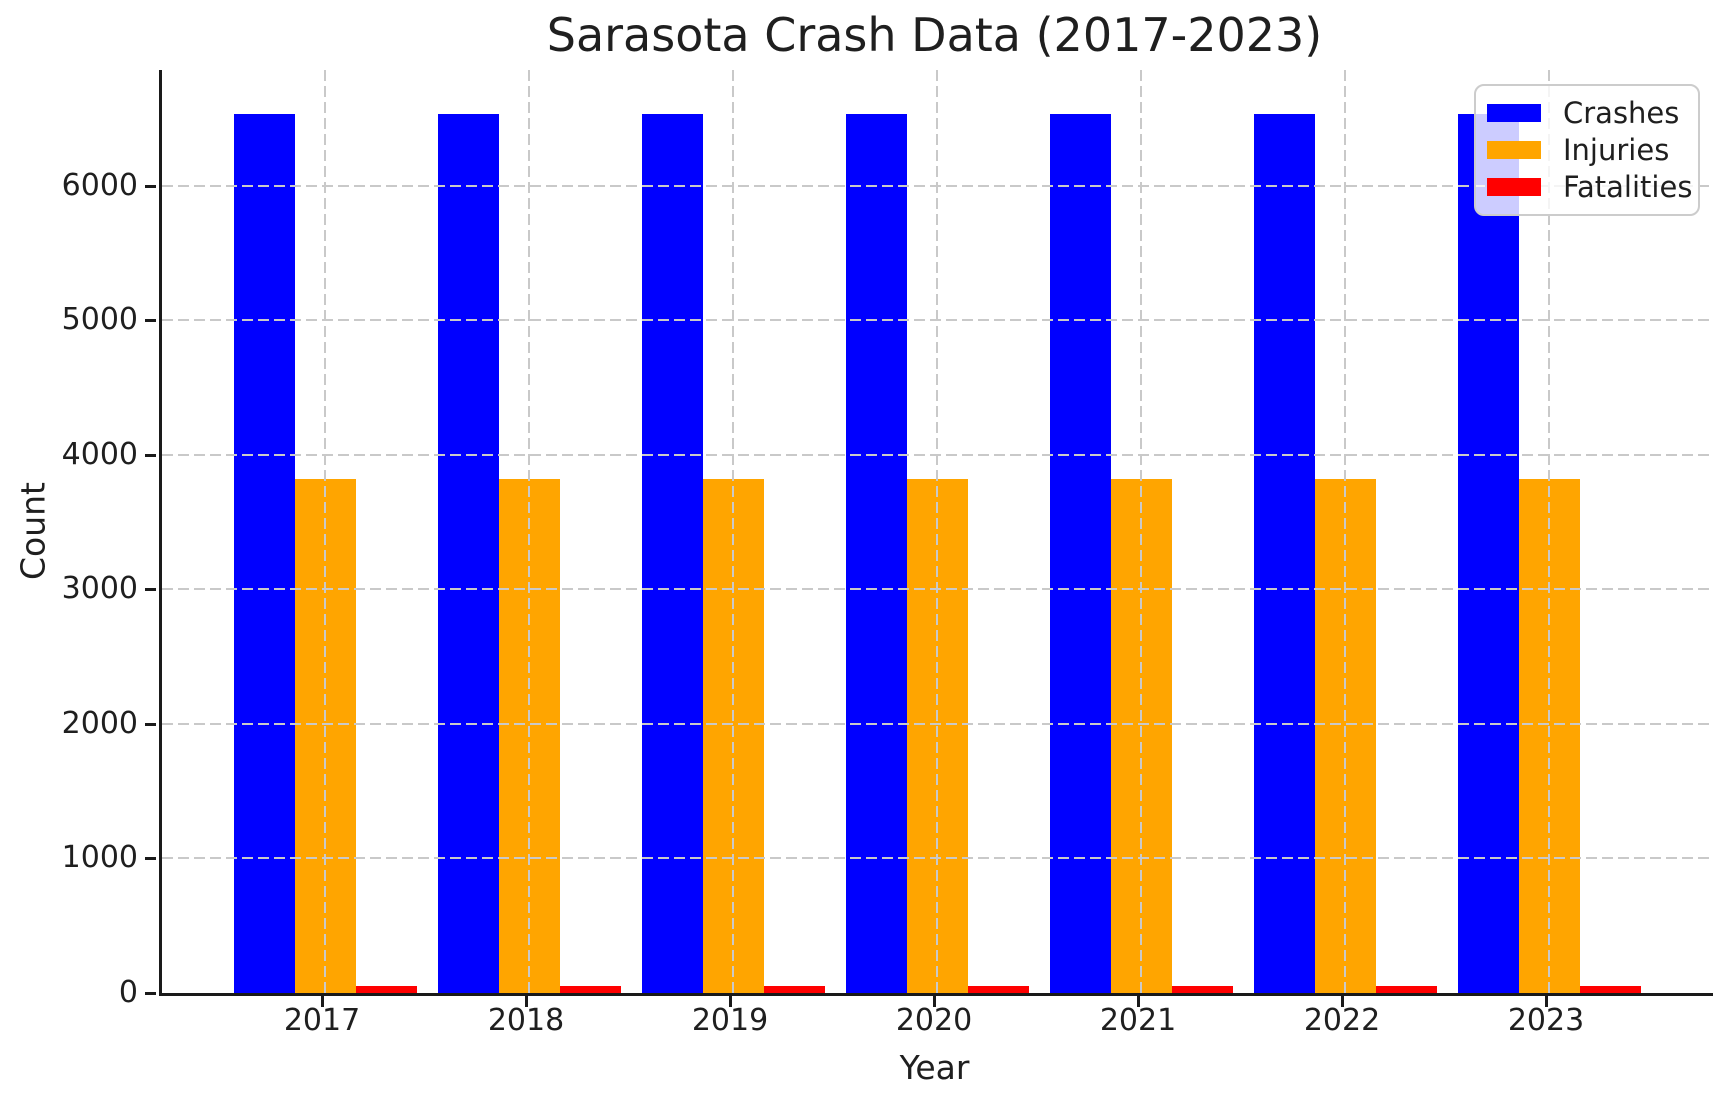 This screenshot has height=1101, width=1728. Describe the element at coordinates (1138, 1001) in the screenshot. I see `xtick-mark-2021` at that location.